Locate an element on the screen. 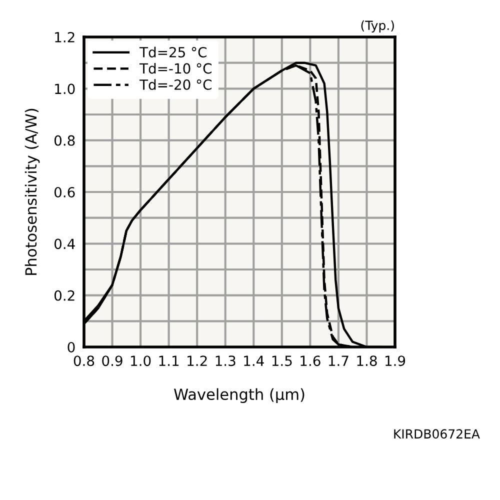 The image size is (500, 500). x-tick-label: 0.8 is located at coordinates (84, 361).